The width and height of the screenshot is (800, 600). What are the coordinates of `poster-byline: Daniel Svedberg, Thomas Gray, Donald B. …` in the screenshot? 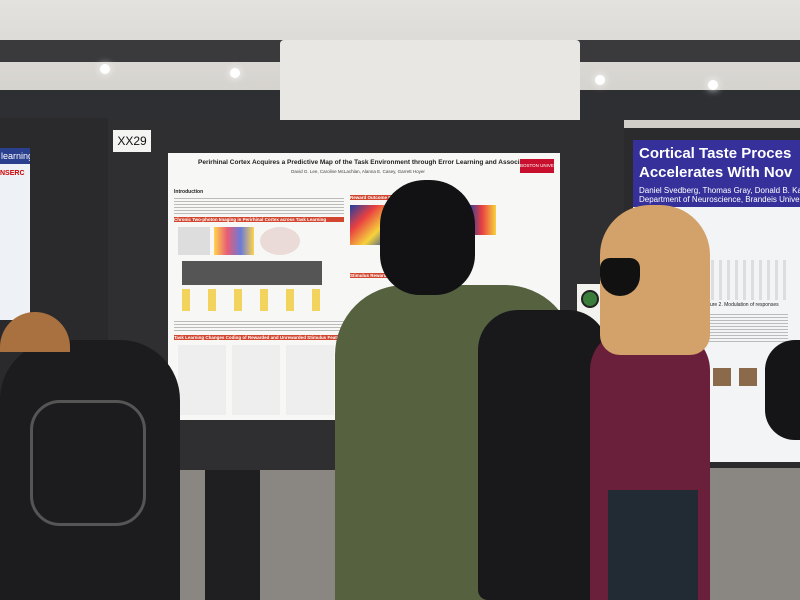 It's located at (716, 196).